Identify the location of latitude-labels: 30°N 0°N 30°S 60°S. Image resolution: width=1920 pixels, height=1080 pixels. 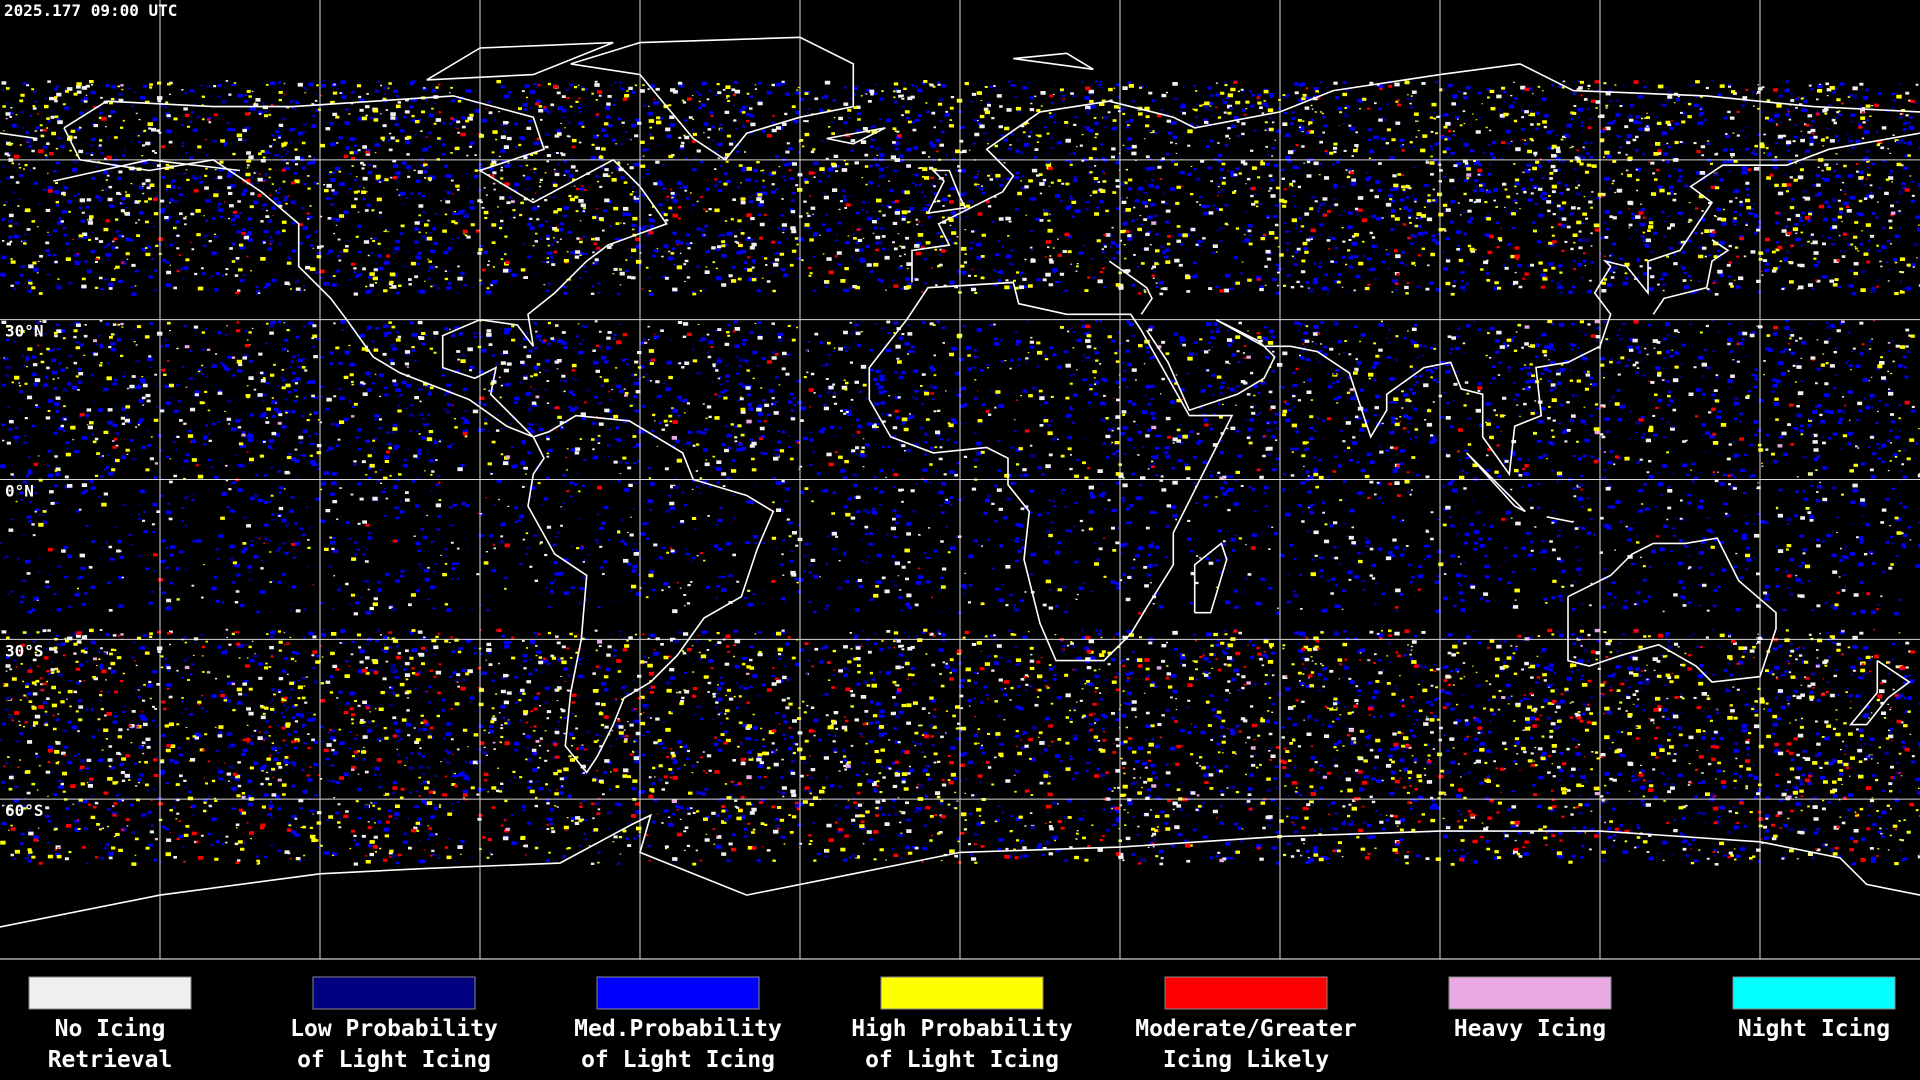
(24, 571).